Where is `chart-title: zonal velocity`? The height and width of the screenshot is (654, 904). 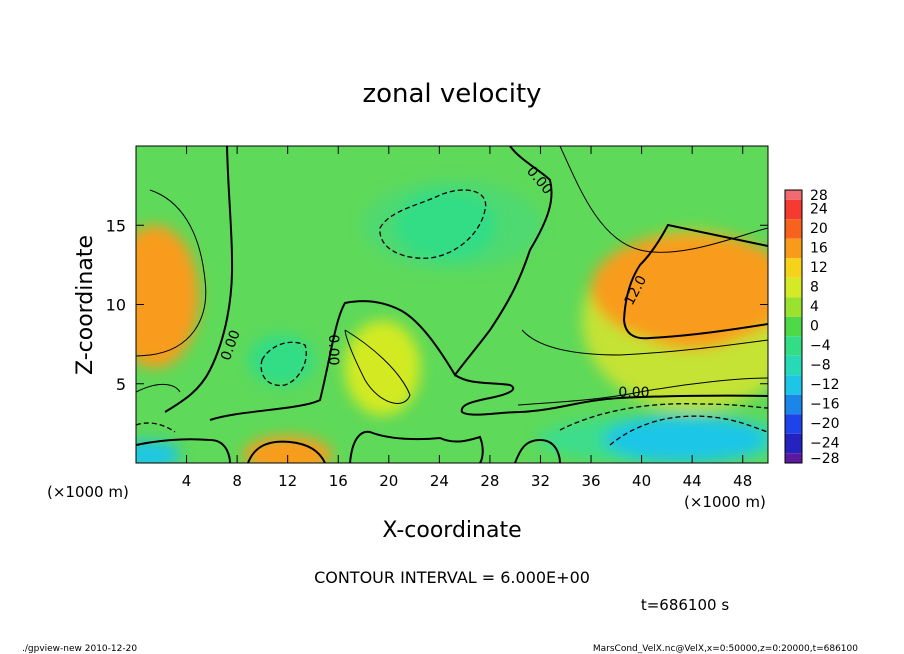
chart-title: zonal velocity is located at coordinates (451, 94).